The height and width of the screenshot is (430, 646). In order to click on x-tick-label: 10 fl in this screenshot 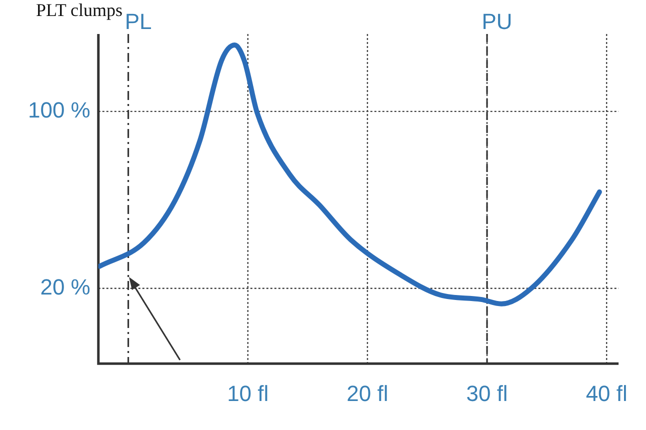, I will do `click(248, 393)`.